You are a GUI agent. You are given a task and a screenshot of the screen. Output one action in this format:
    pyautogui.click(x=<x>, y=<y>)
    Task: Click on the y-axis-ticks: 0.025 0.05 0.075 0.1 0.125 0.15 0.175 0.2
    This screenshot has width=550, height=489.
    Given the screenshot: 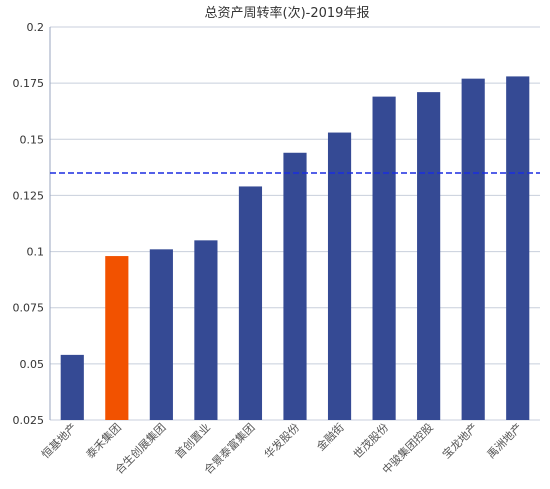 What is the action you would take?
    pyautogui.click(x=29, y=224)
    